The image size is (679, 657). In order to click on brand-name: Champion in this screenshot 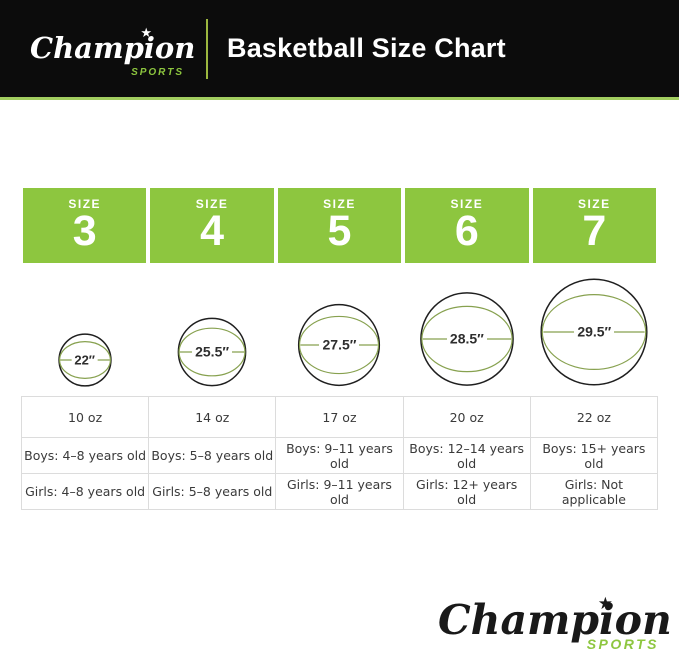, I will do `click(113, 47)`.